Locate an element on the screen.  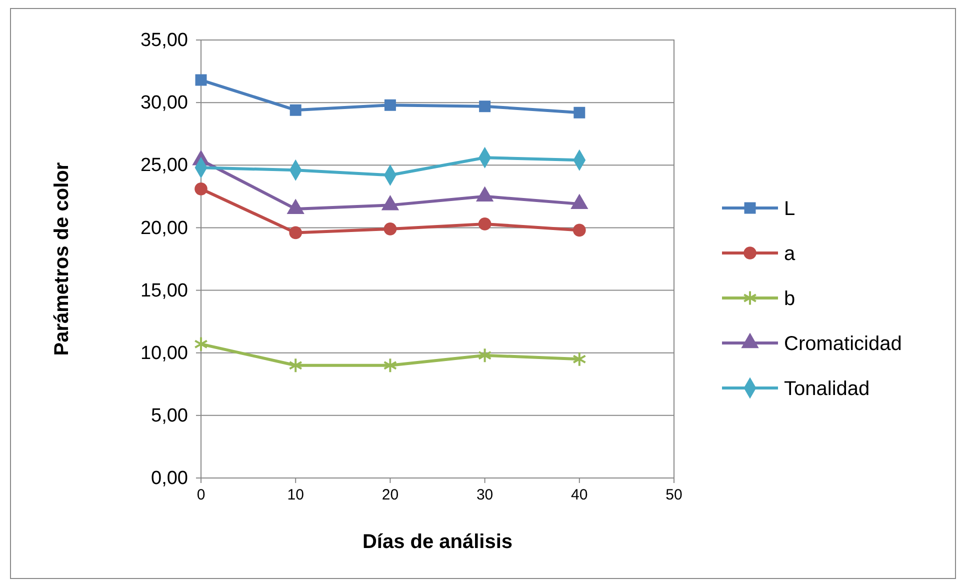
x-tick-label: 0 is located at coordinates (201, 495).